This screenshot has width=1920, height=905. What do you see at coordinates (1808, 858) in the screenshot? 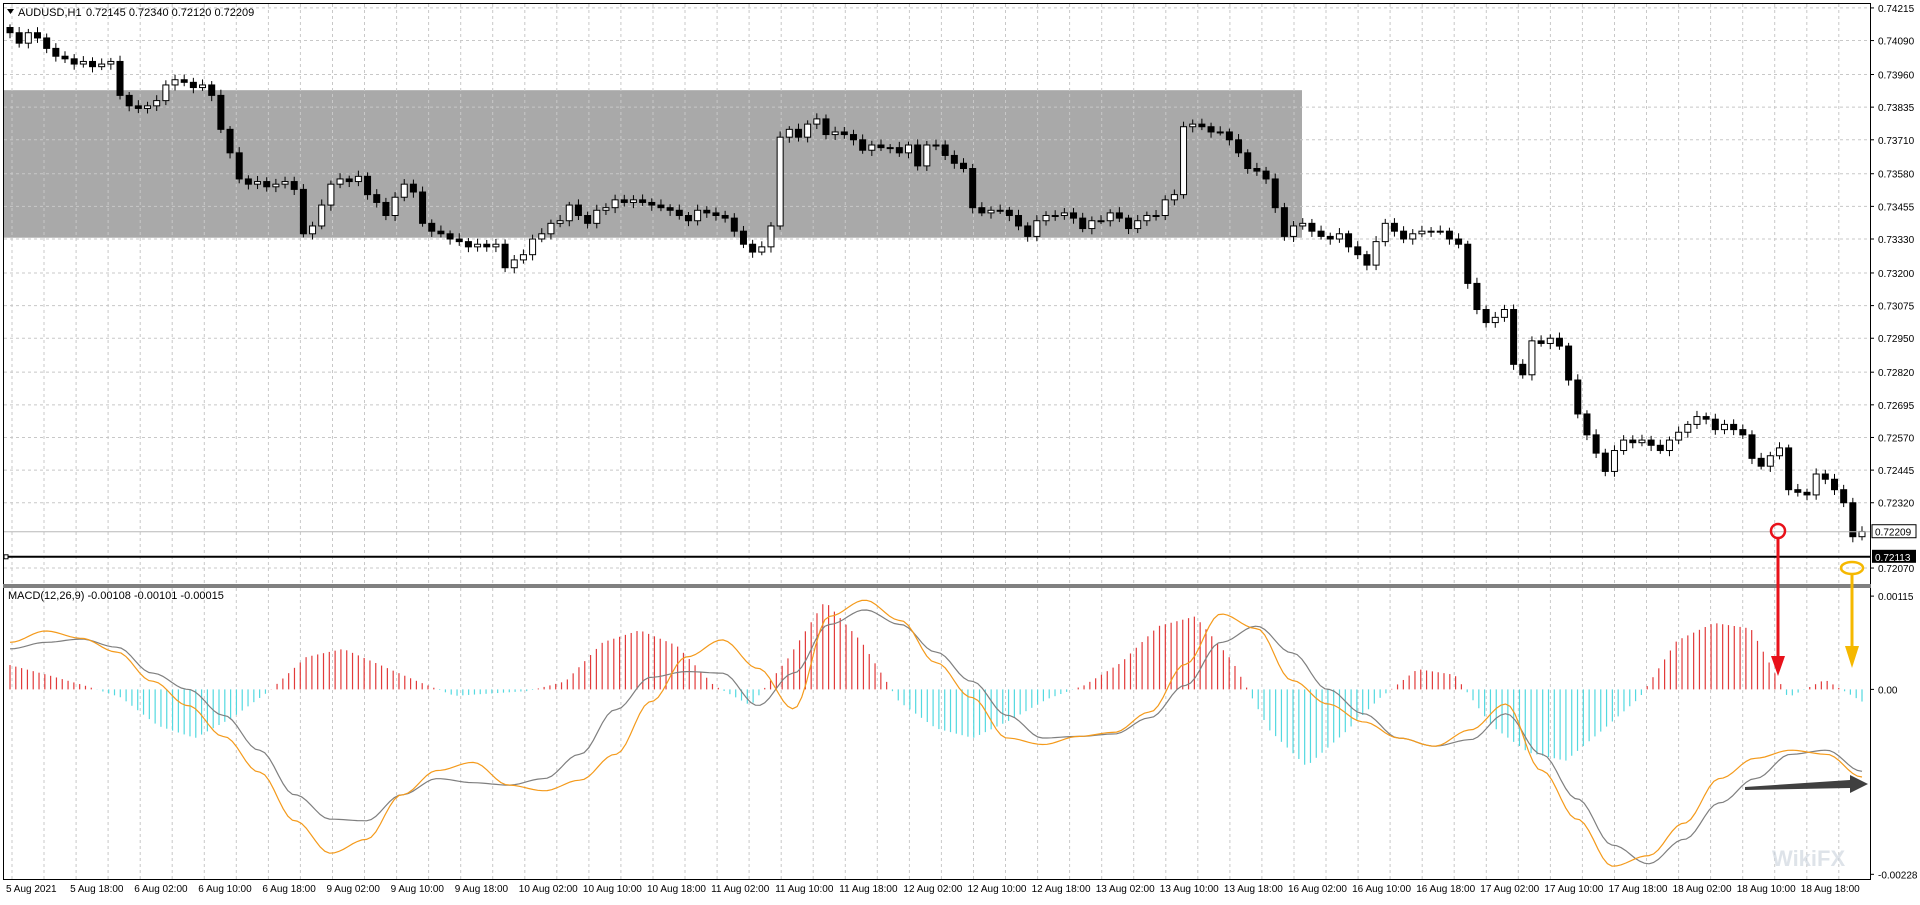
I see `watermark: WikiFX` at bounding box center [1808, 858].